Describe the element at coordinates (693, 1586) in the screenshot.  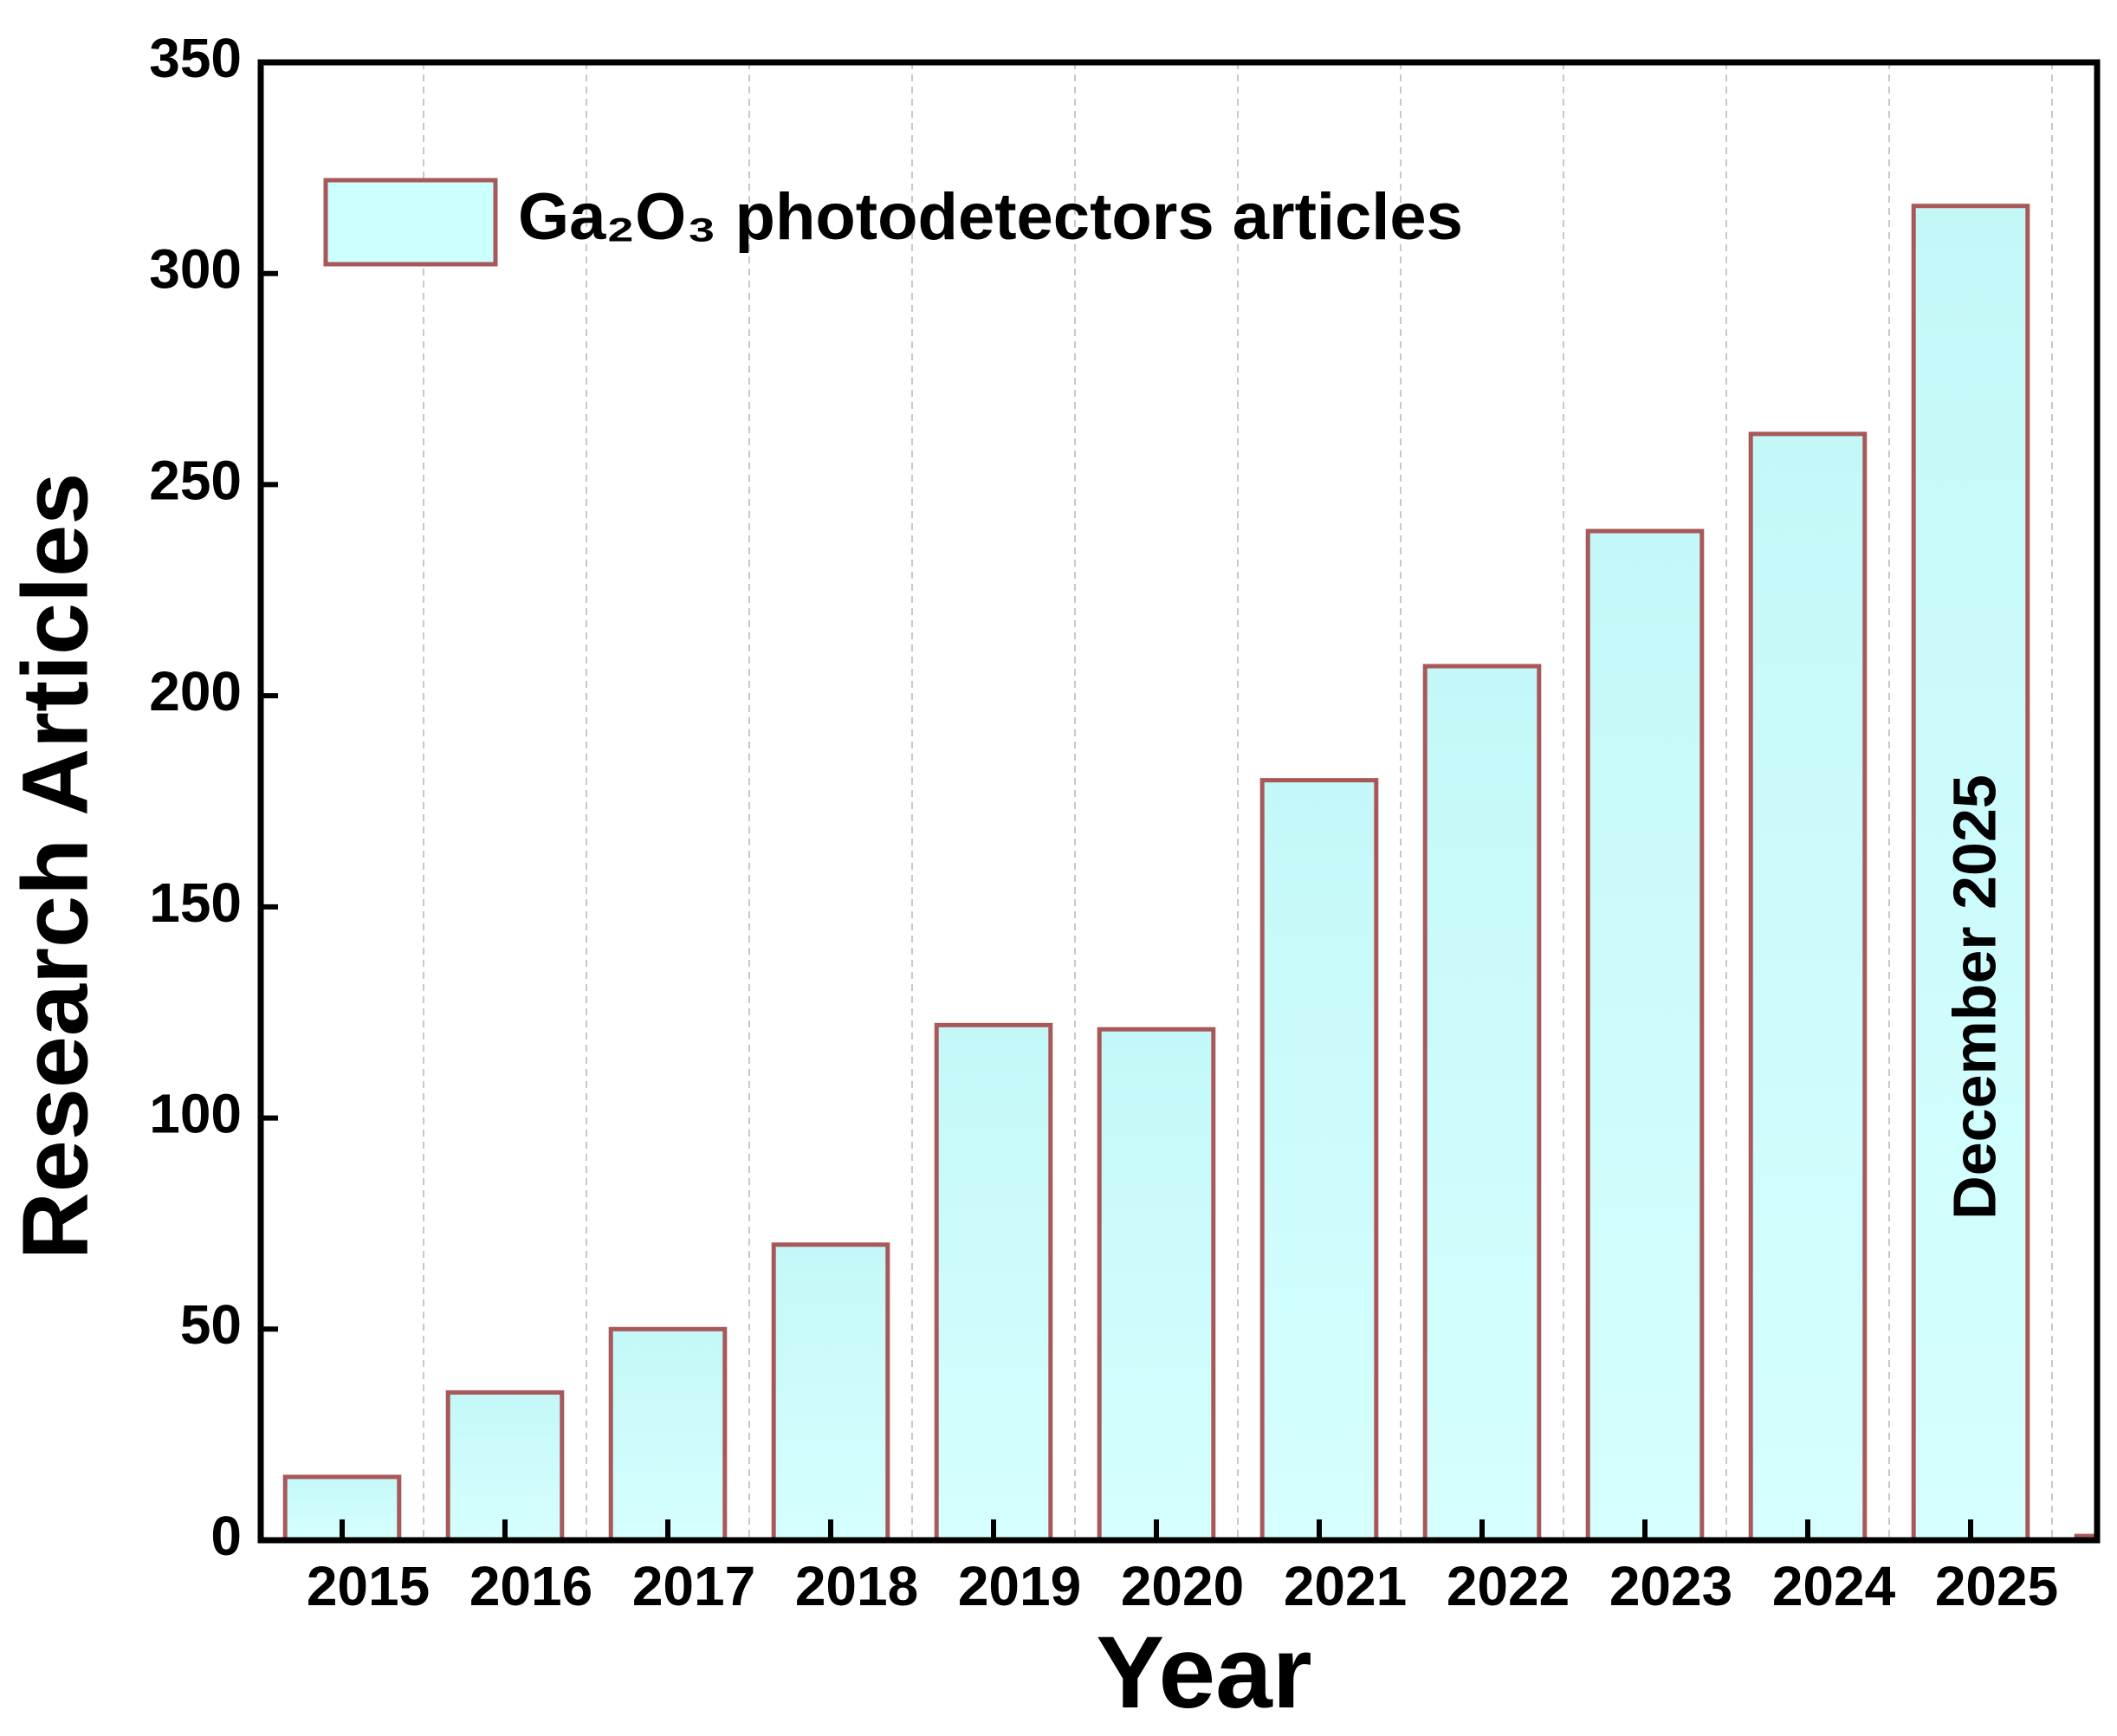
I see `x-tick-label: 2017` at that location.